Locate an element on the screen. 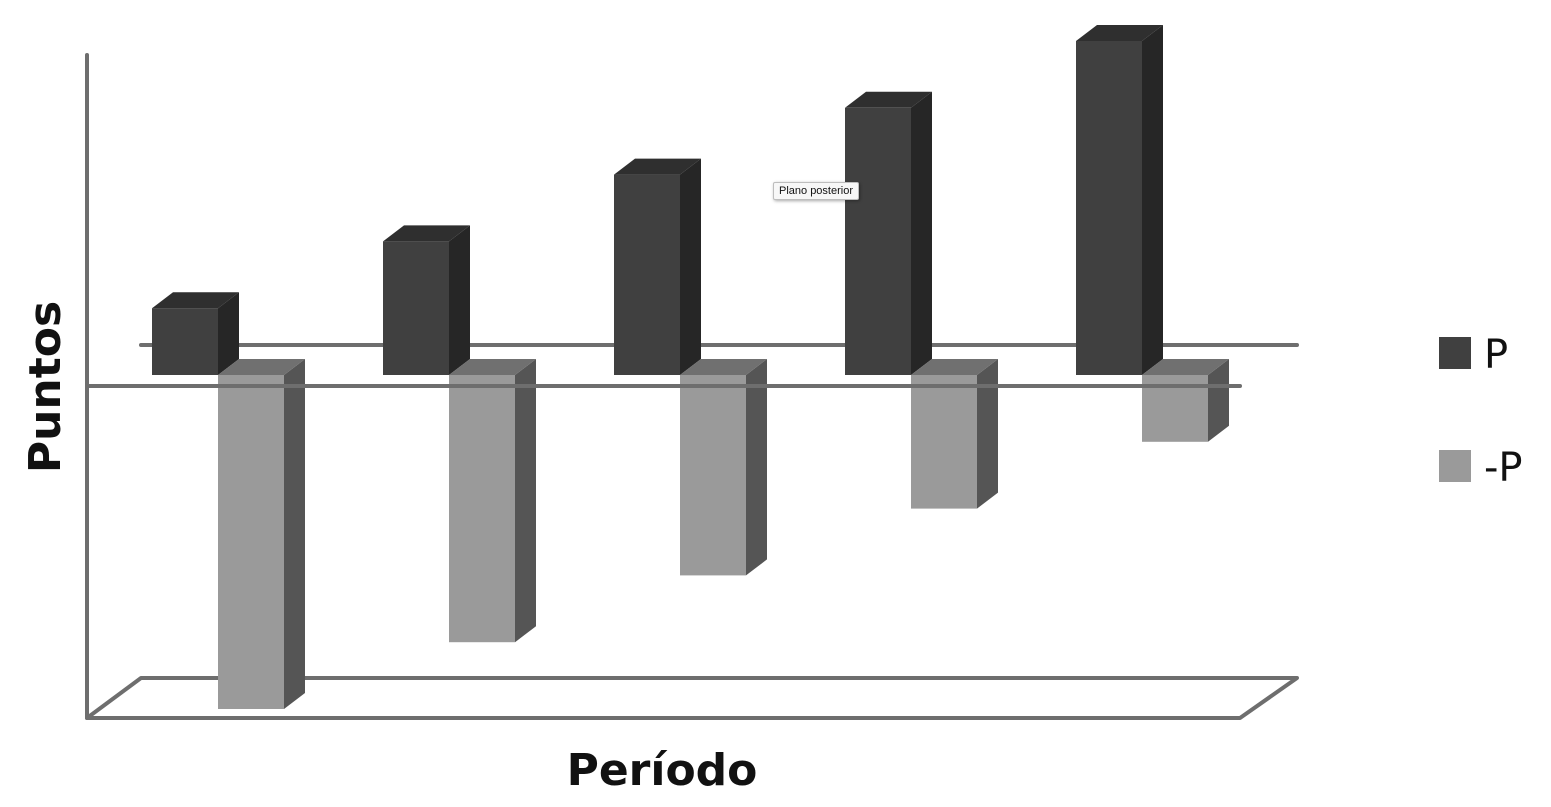  legend-swatch-p is located at coordinates (1455, 353).